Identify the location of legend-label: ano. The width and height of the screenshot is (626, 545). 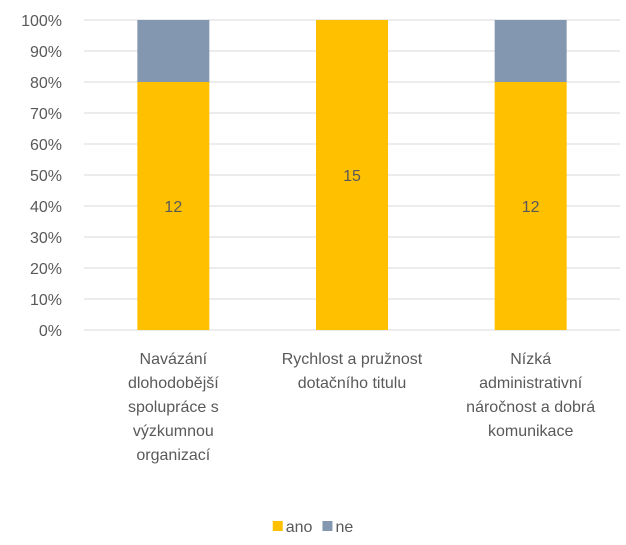
(299, 527).